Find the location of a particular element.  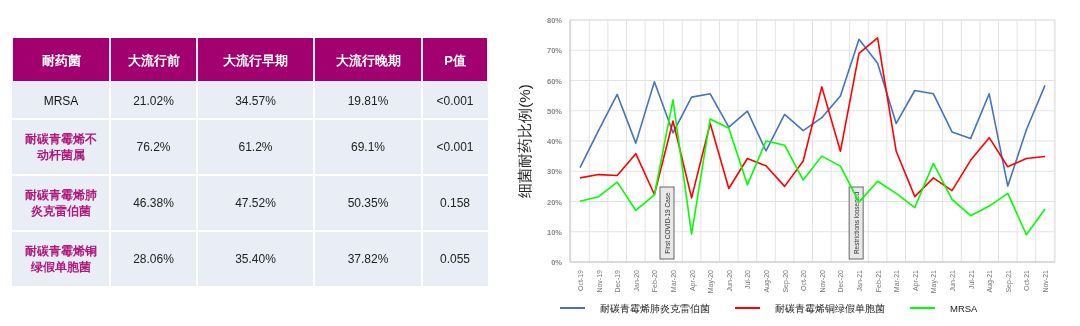

text: 61.2% is located at coordinates (255, 147).